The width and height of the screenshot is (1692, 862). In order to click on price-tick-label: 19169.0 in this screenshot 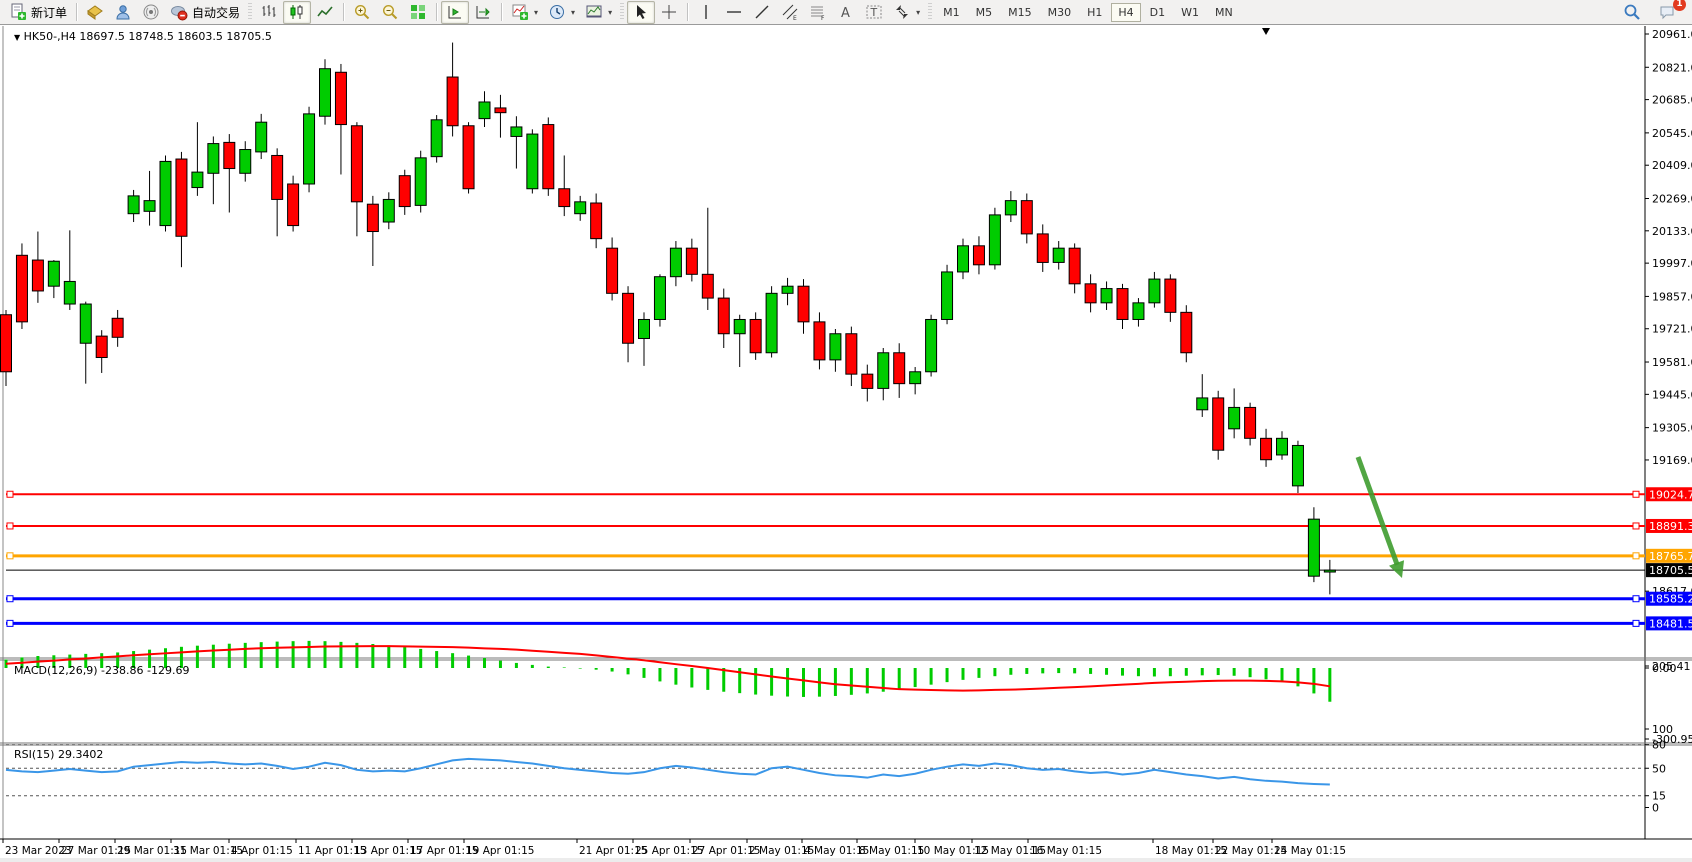, I will do `click(1672, 460)`.